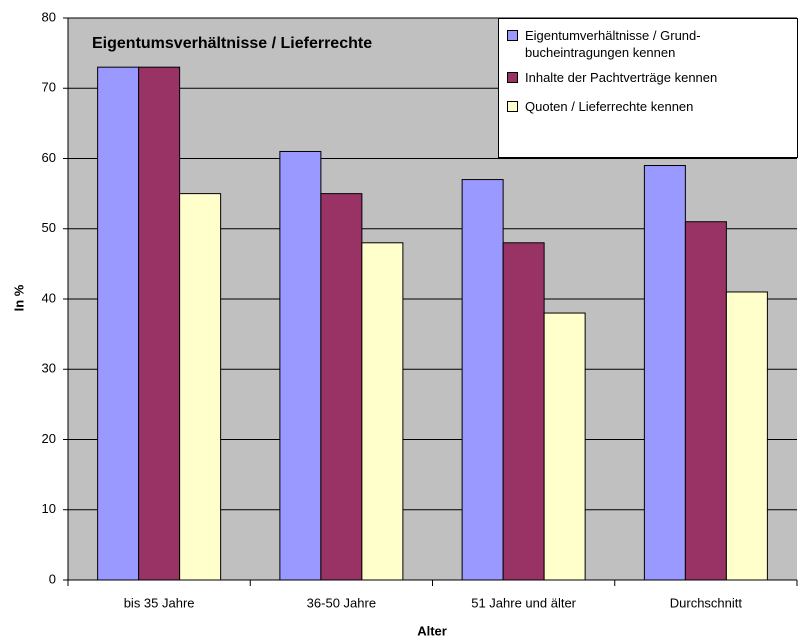 The width and height of the screenshot is (800, 641). What do you see at coordinates (523, 602) in the screenshot?
I see `x-tick-label: 51 Jahre und älter` at bounding box center [523, 602].